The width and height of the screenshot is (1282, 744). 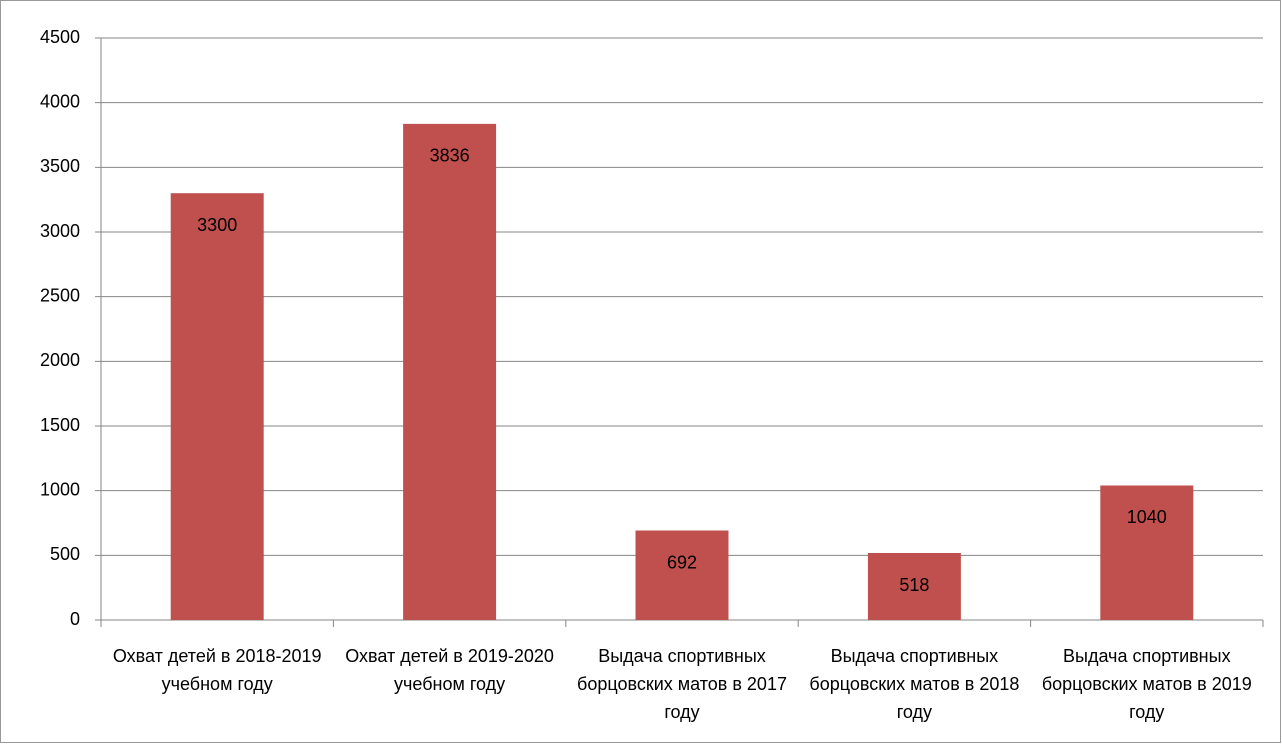 I want to click on data-label: 3836, so click(x=450, y=156).